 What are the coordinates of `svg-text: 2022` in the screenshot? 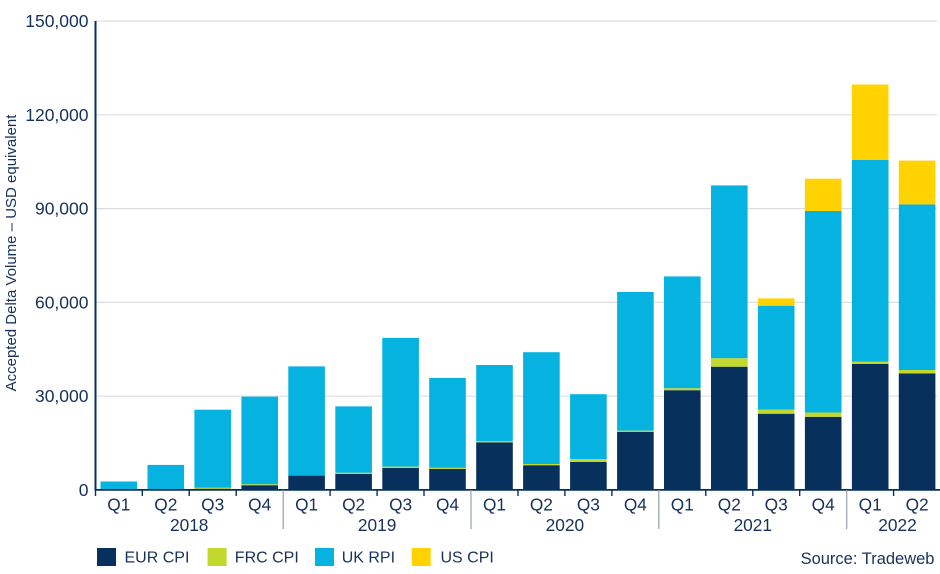 It's located at (897, 525).